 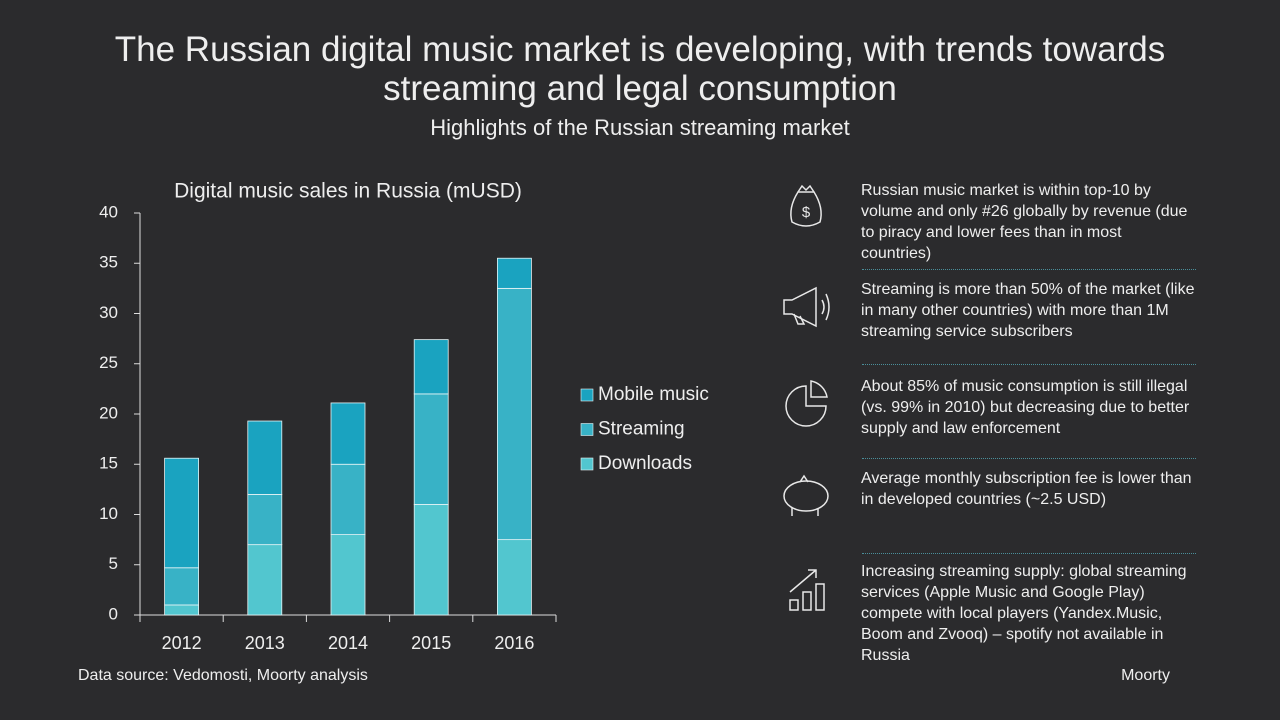 What do you see at coordinates (265, 643) in the screenshot?
I see `x-tick-label: 2013` at bounding box center [265, 643].